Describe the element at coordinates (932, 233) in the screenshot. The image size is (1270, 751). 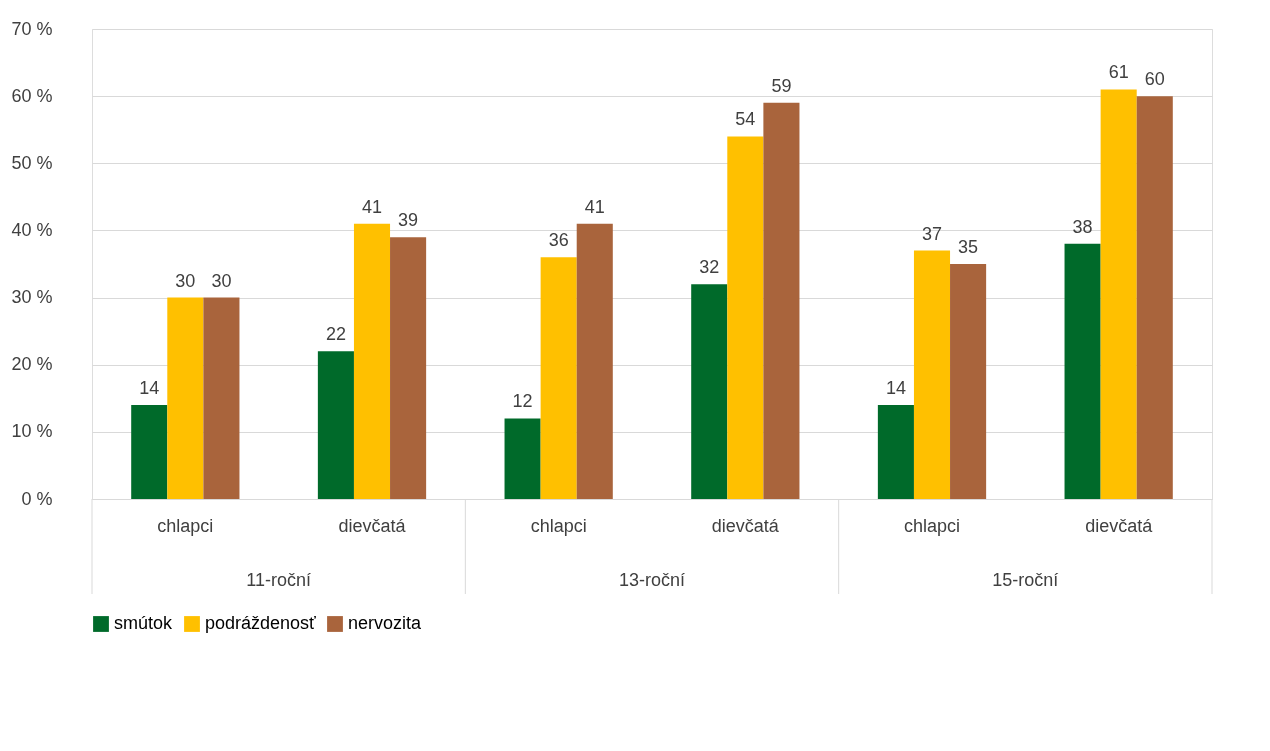
I see `data-label: 37` at that location.